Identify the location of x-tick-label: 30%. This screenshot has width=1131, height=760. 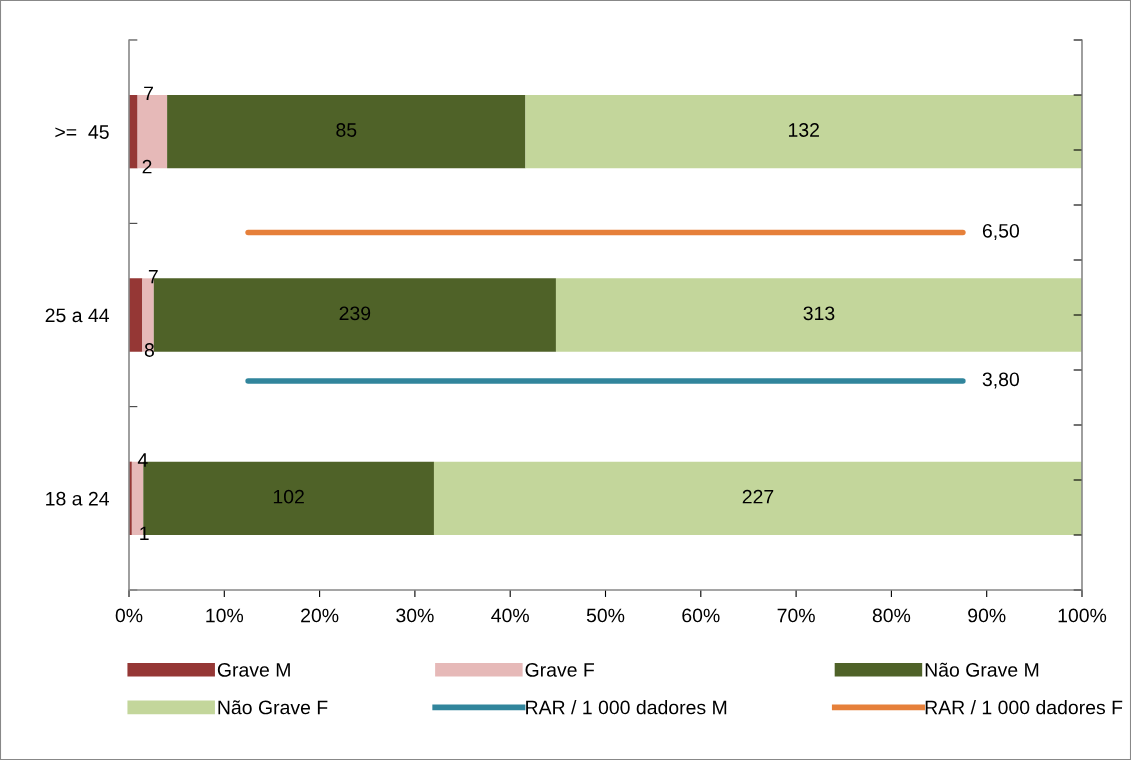
(415, 615).